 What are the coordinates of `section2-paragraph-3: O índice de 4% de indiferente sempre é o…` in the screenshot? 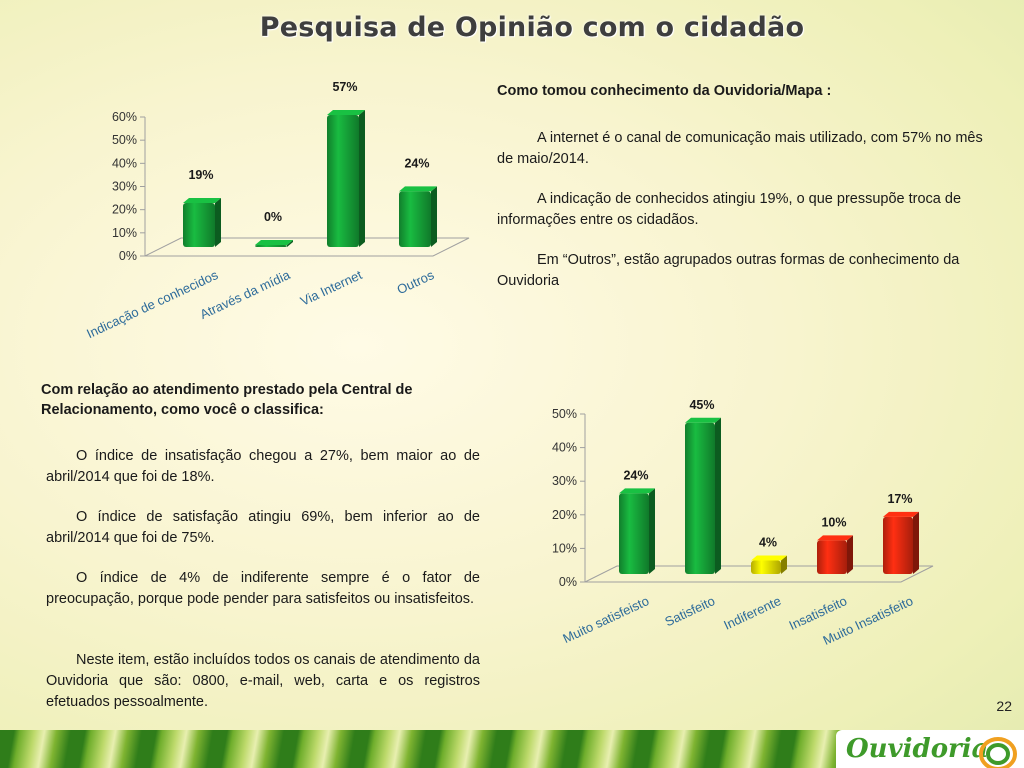 It's located at (263, 588).